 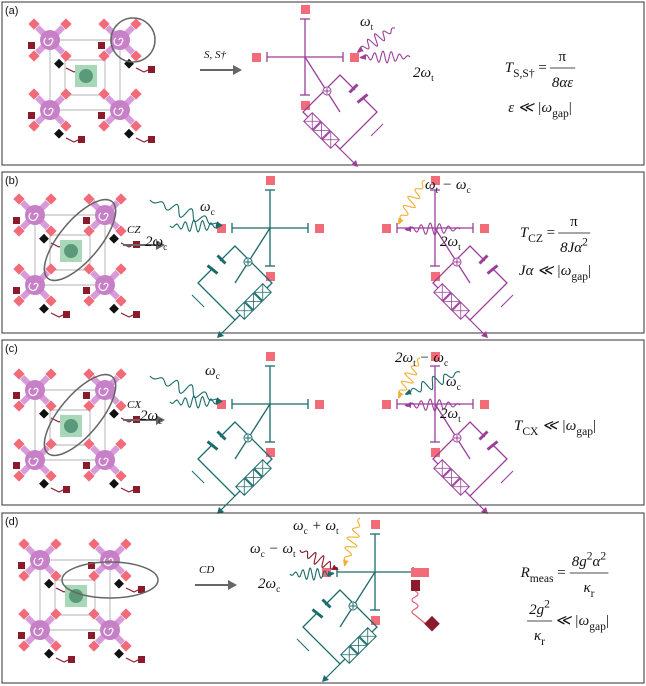 What do you see at coordinates (537, 610) in the screenshot?
I see `math-run: 2g` at bounding box center [537, 610].